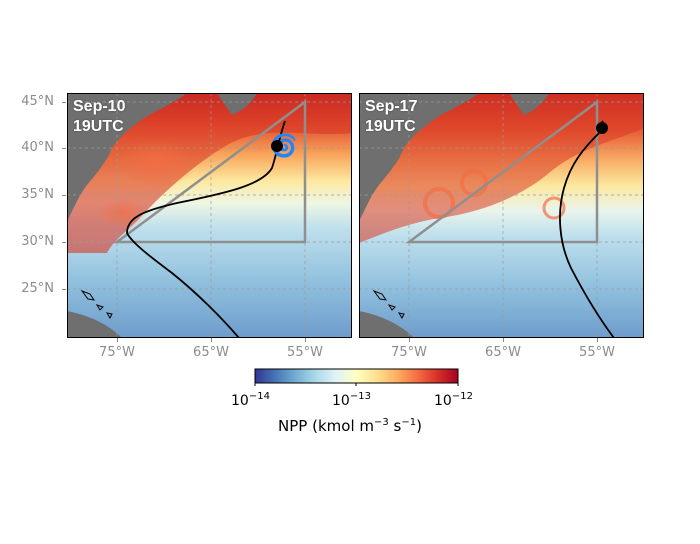  What do you see at coordinates (356, 384) in the screenshot?
I see `colorbar-ticks` at bounding box center [356, 384].